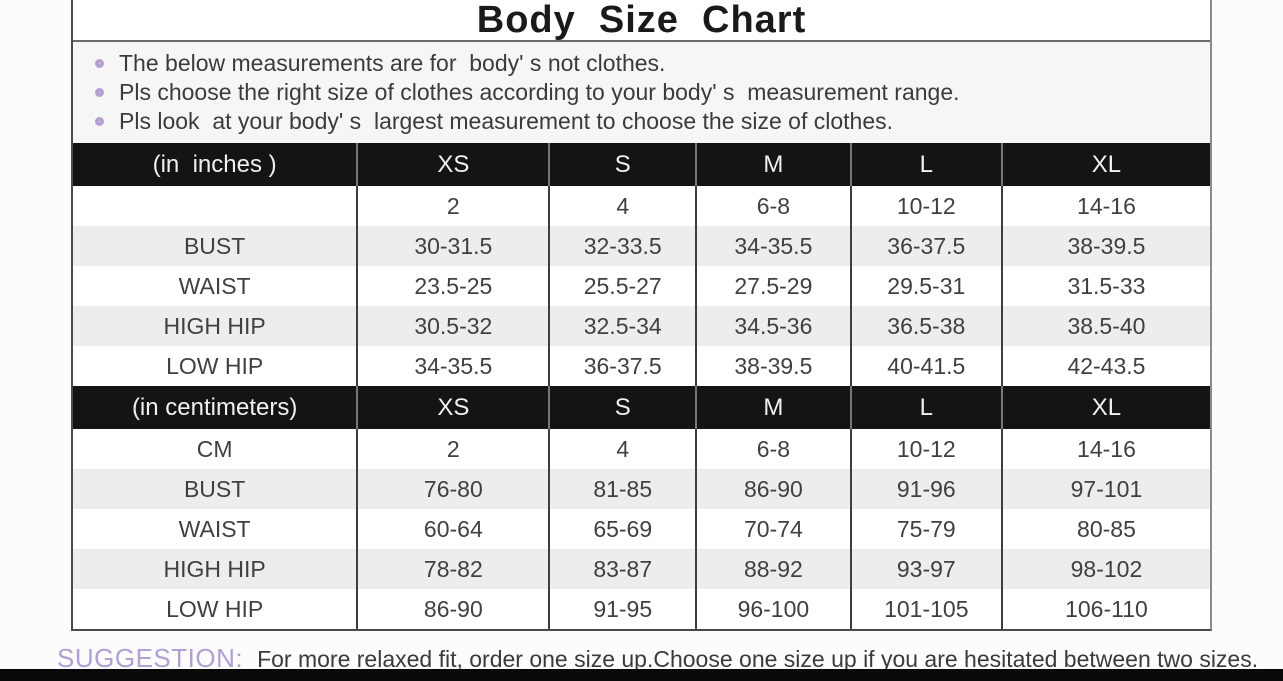 The height and width of the screenshot is (681, 1283). Describe the element at coordinates (1105, 326) in the screenshot. I see `value-cell: 38.5-40` at that location.